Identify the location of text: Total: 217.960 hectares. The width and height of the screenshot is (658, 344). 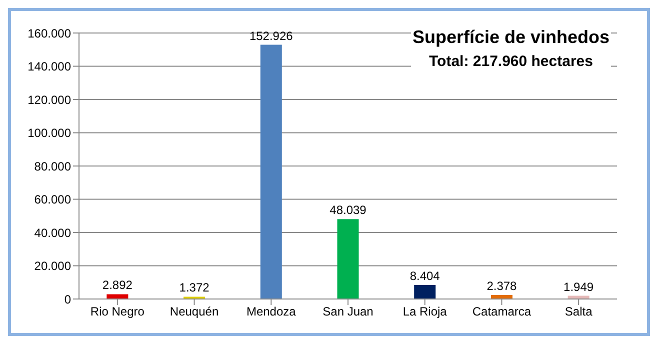
(511, 61).